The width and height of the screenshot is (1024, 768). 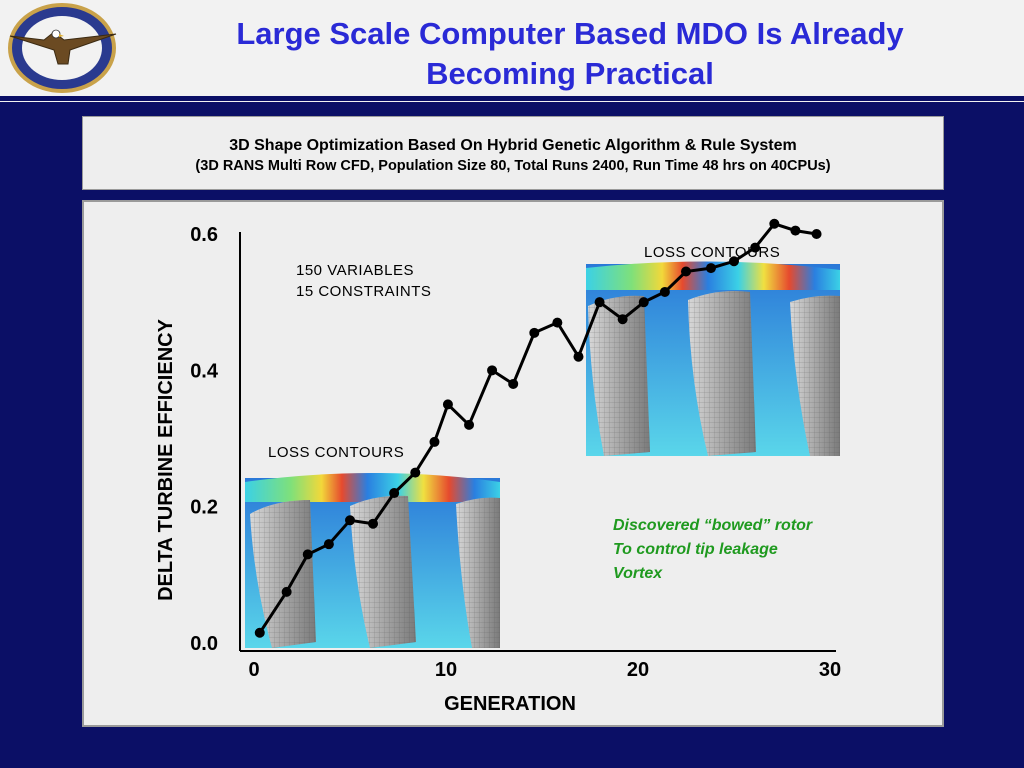 I want to click on loss-contours-label-left: LOSS CONTOURS, so click(x=336, y=452).